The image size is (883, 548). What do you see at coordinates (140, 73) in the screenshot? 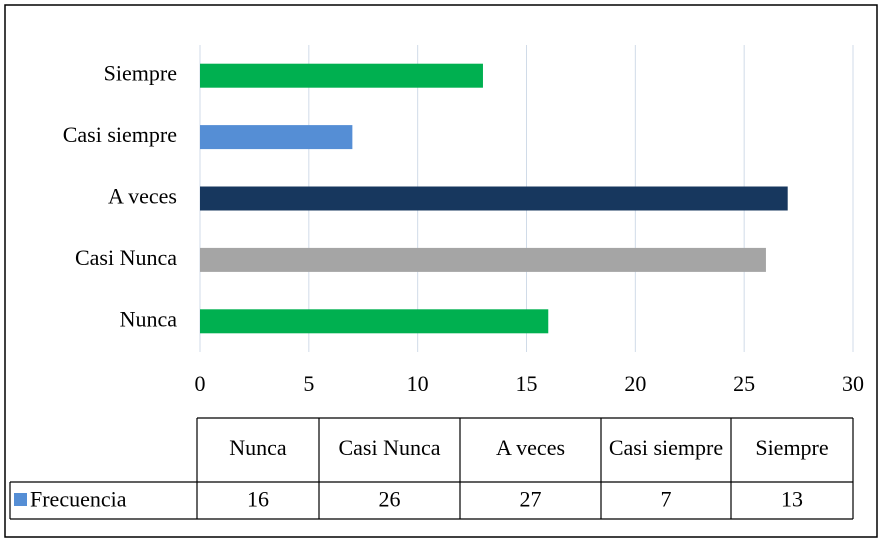
I see `y-tick-label: Siempre` at bounding box center [140, 73].